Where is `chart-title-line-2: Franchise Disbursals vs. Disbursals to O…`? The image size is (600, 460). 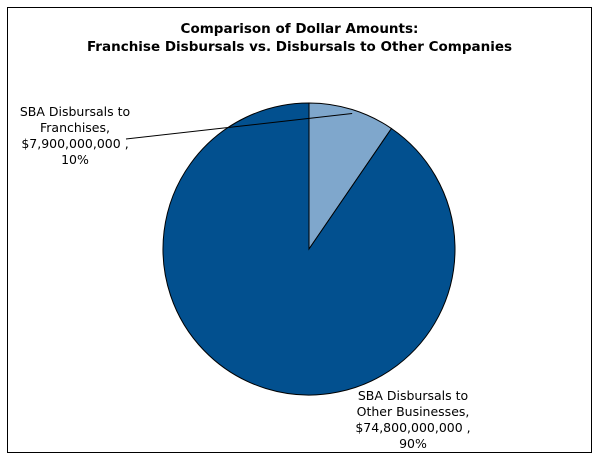 chart-title-line-2: Franchise Disbursals vs. Disbursals to O… is located at coordinates (299, 47).